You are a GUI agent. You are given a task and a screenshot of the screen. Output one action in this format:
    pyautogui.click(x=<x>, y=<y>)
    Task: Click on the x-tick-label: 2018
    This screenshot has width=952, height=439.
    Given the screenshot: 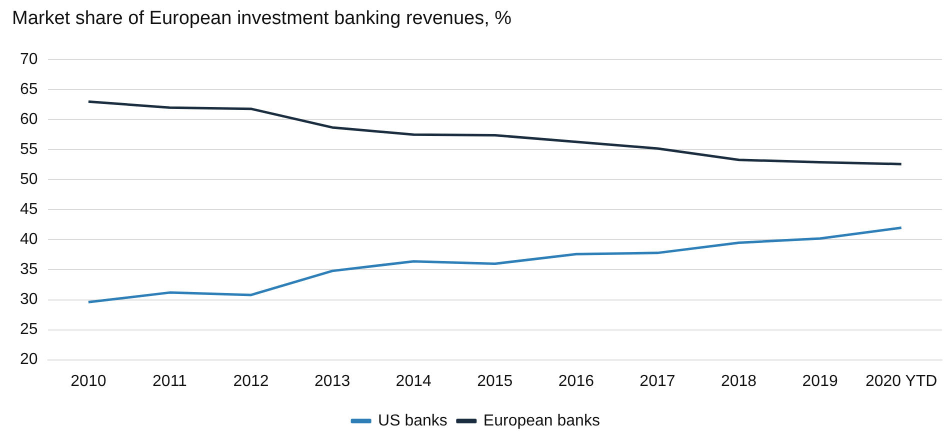 What is the action you would take?
    pyautogui.click(x=738, y=381)
    